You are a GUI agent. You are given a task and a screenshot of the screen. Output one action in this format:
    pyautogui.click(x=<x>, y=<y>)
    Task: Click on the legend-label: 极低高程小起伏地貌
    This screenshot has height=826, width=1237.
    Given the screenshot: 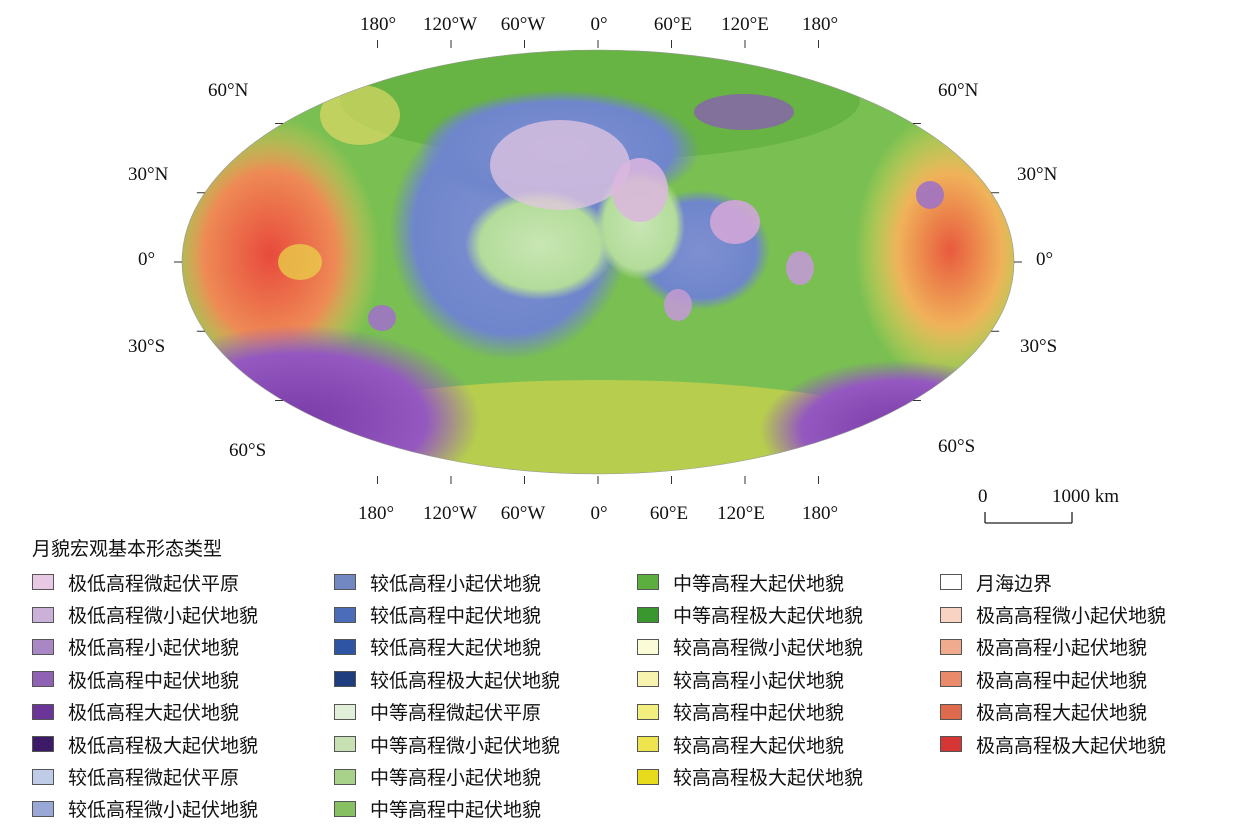 What is the action you would take?
    pyautogui.click(x=154, y=648)
    